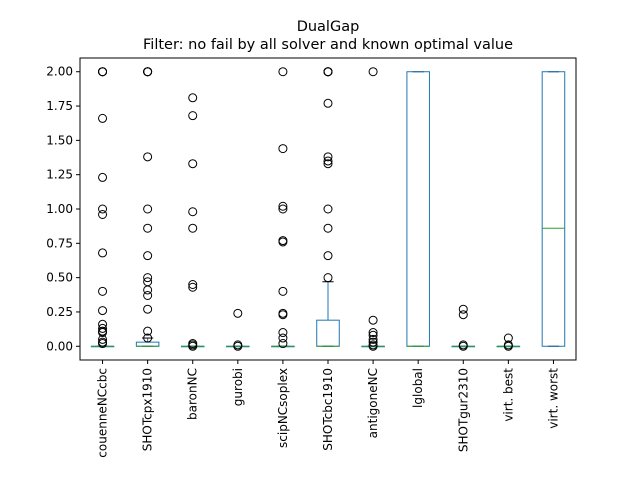  Describe the element at coordinates (59, 346) in the screenshot. I see `y-tick-label: 0.00` at that location.